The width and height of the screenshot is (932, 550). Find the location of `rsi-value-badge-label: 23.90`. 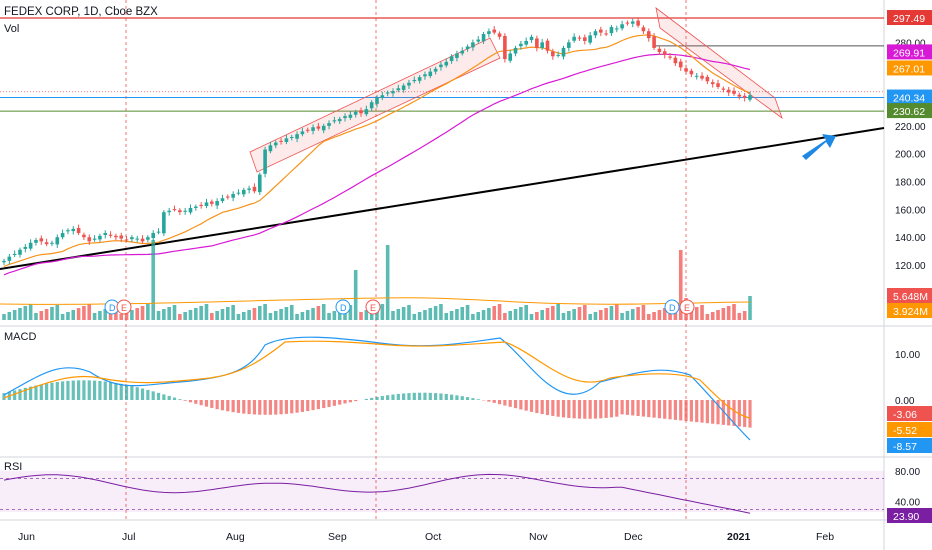

rsi-value-badge-label: 23.90 is located at coordinates (906, 517).